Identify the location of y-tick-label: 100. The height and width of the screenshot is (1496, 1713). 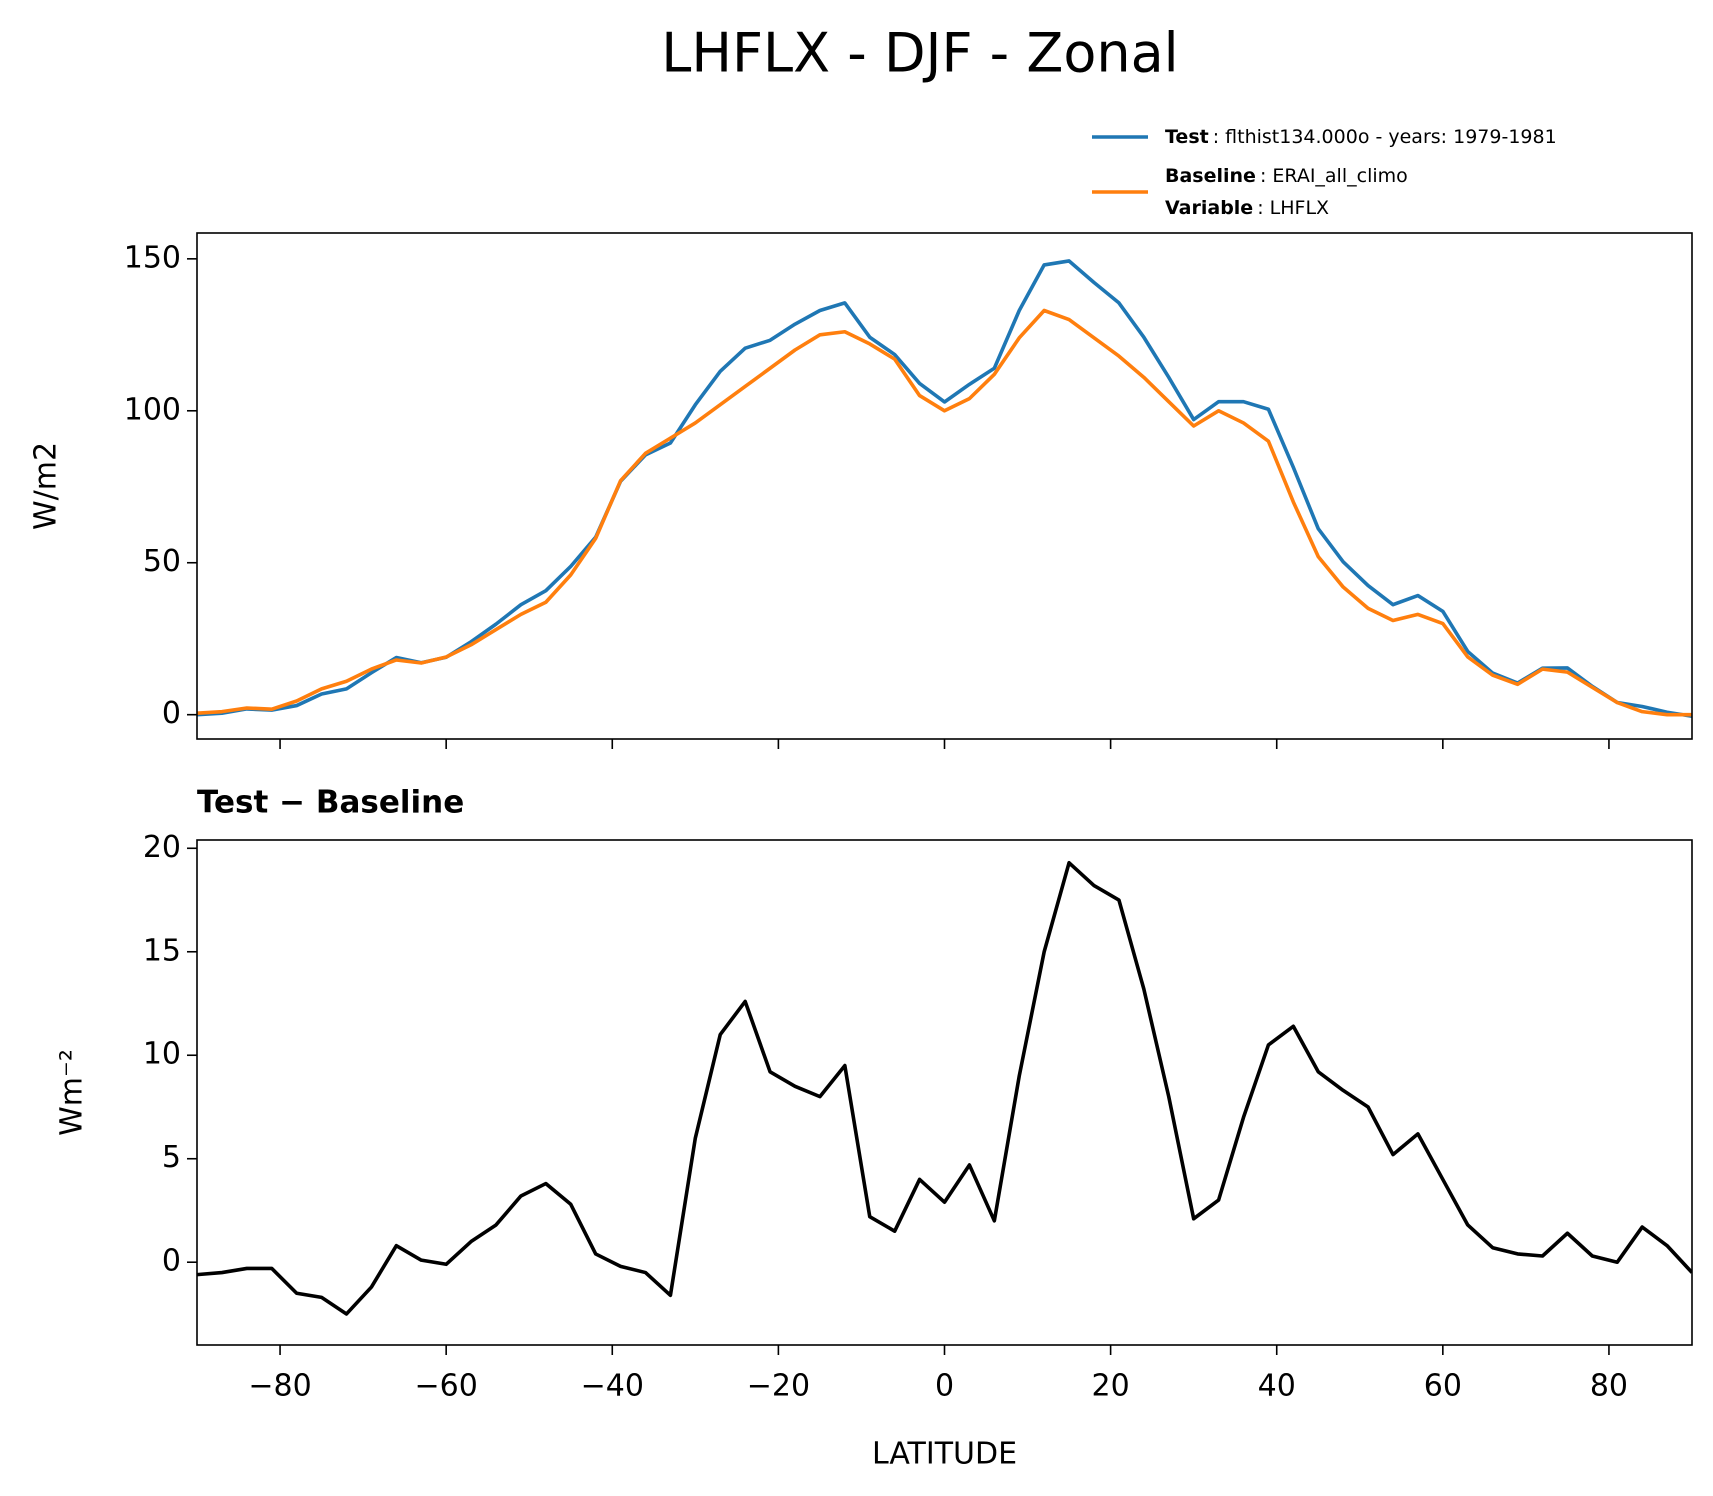
(152, 409).